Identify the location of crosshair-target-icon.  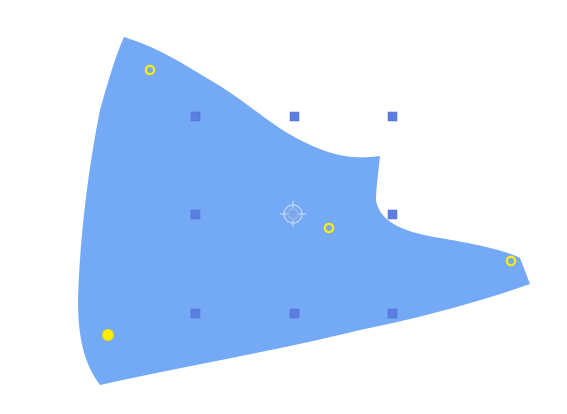
(293, 214).